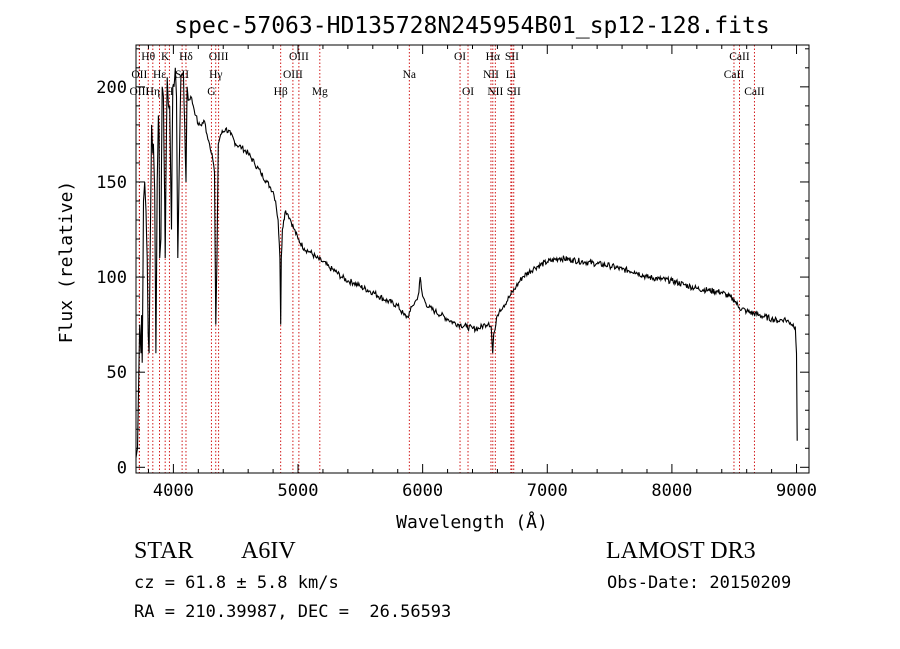 Image resolution: width=900 pixels, height=649 pixels. Describe the element at coordinates (268, 551) in the screenshot. I see `object-subclass: A6IV` at that location.